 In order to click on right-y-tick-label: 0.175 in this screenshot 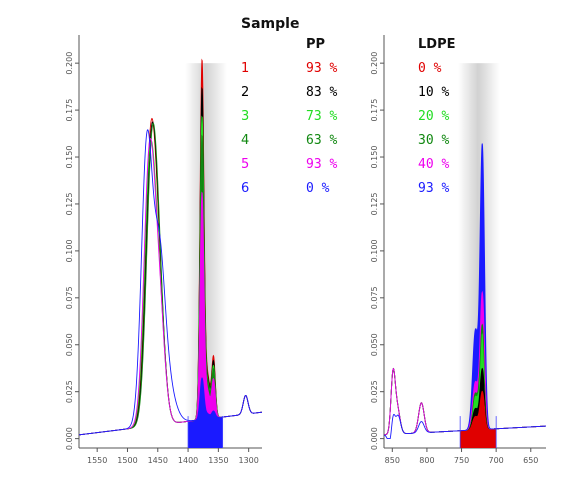, I will do `click(374, 110)`.